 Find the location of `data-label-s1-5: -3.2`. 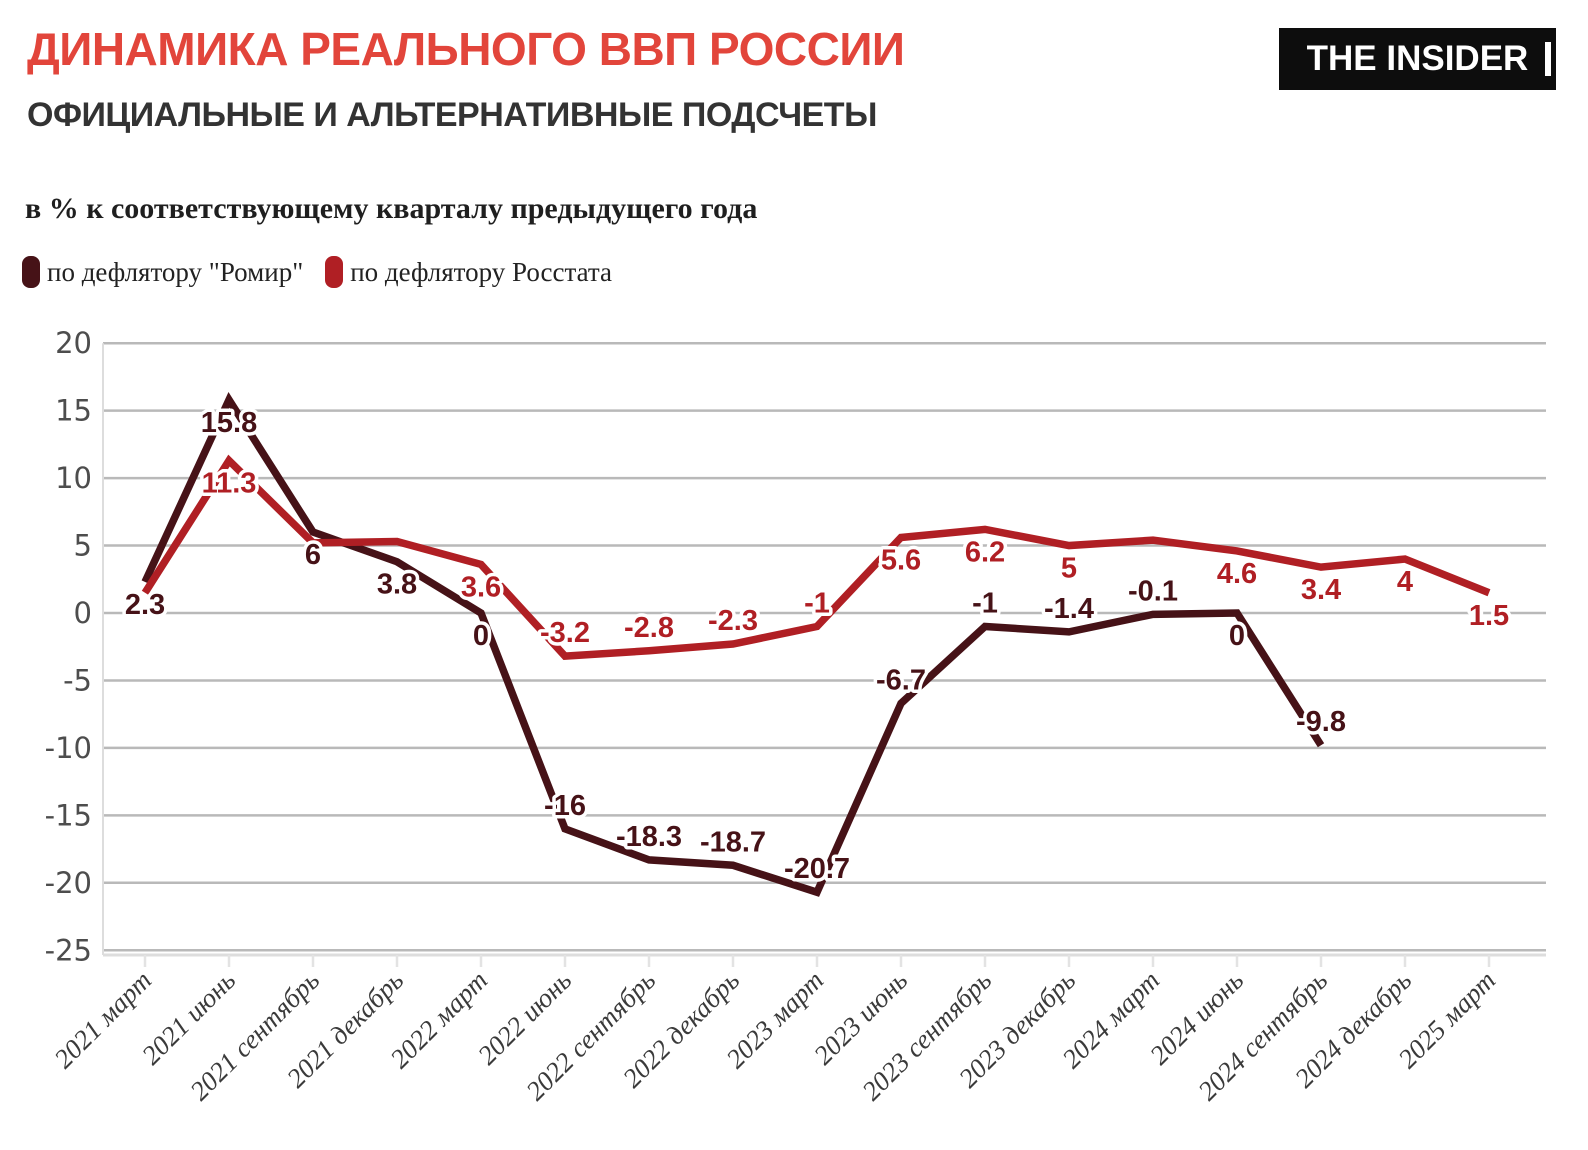

data-label-s1-5: -3.2 is located at coordinates (565, 633).